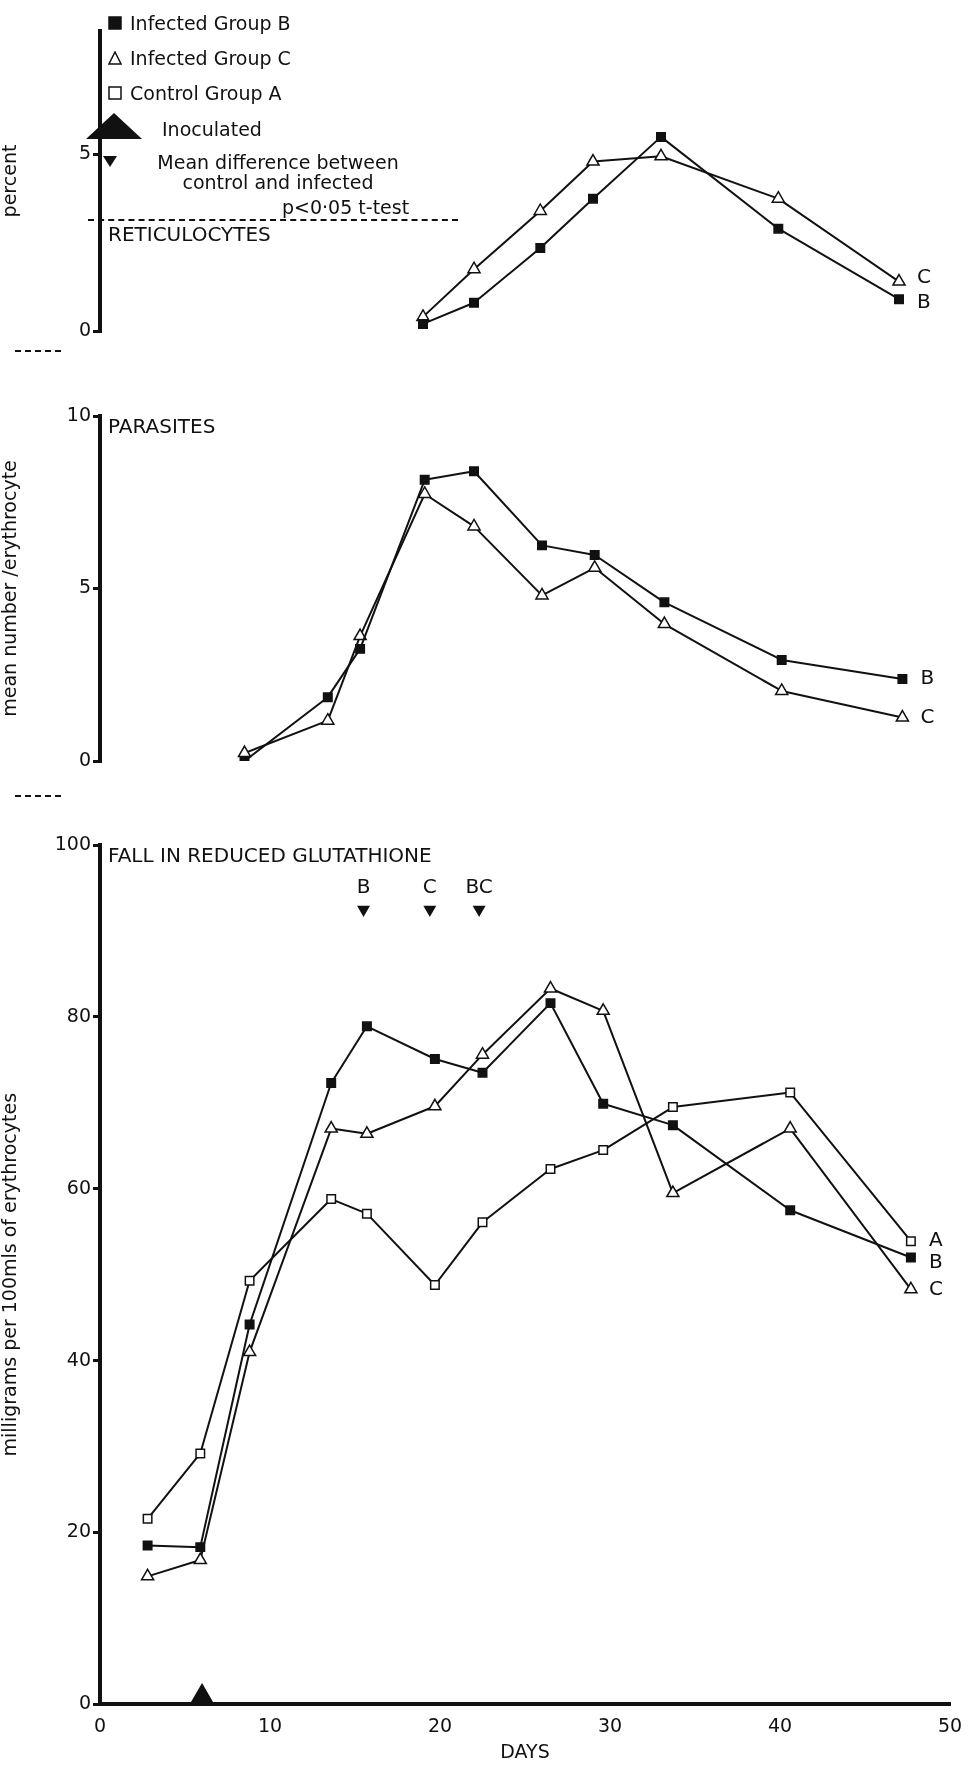 The image size is (974, 1770). Describe the element at coordinates (100, 1724) in the screenshot. I see `x-tick-label: 0` at that location.